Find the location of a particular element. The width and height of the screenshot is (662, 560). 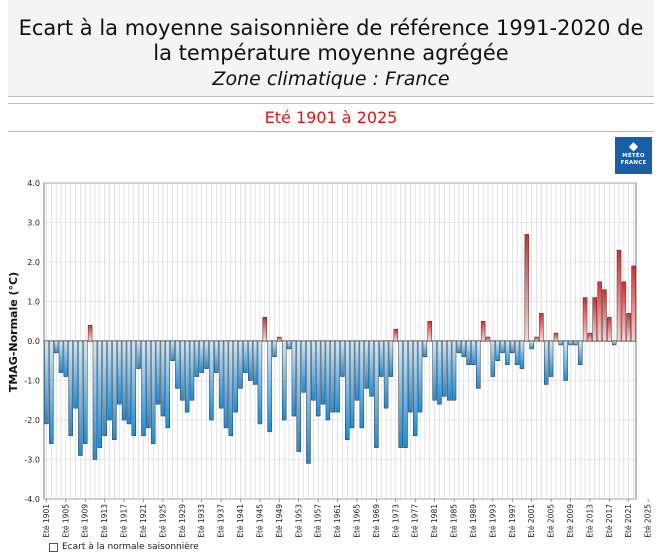

bar-2006 is located at coordinates (556, 337).